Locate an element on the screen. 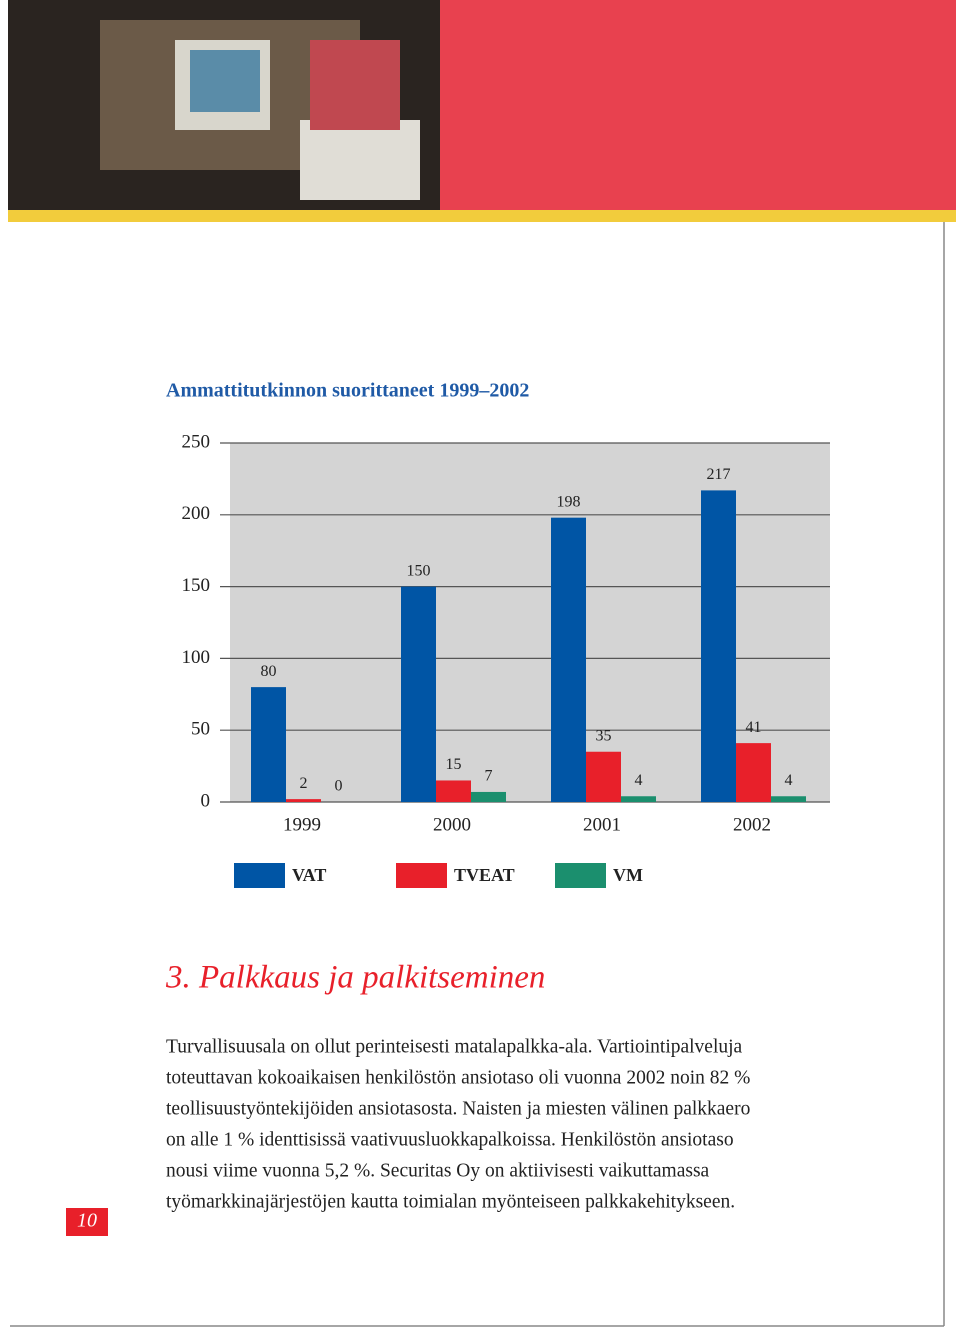  x-tick-label: 2002 is located at coordinates (752, 824).